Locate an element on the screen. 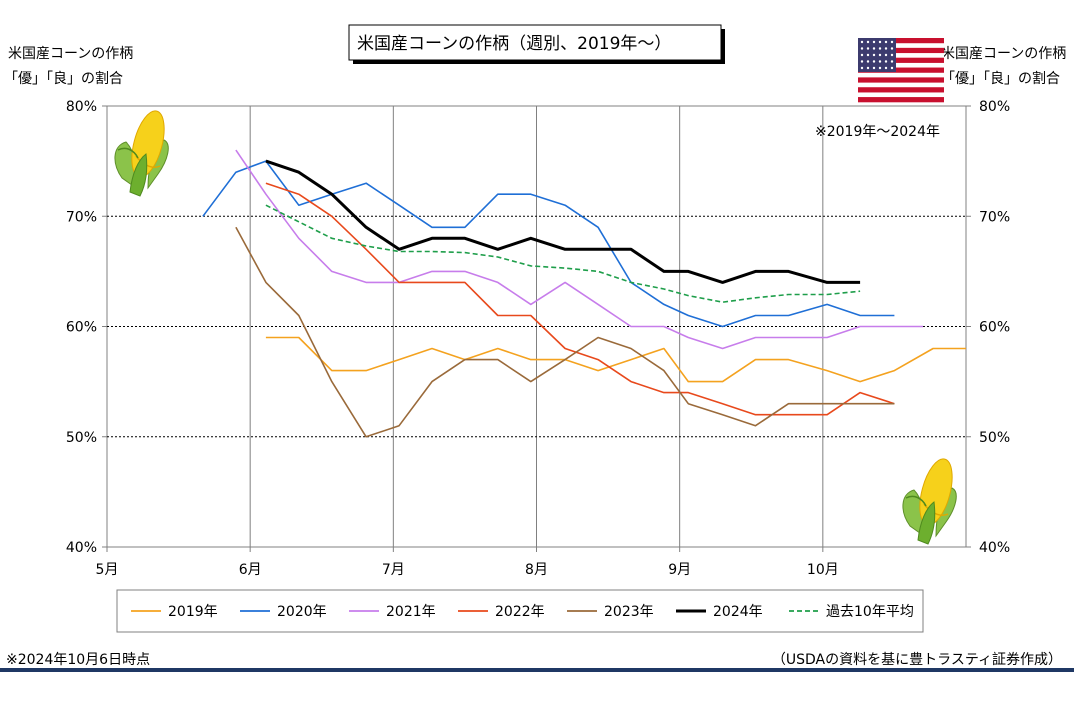 Image resolution: width=1074 pixels, height=707 pixels. y-axis-right: 40% 50% 60% 70% 80% is located at coordinates (988, 327).